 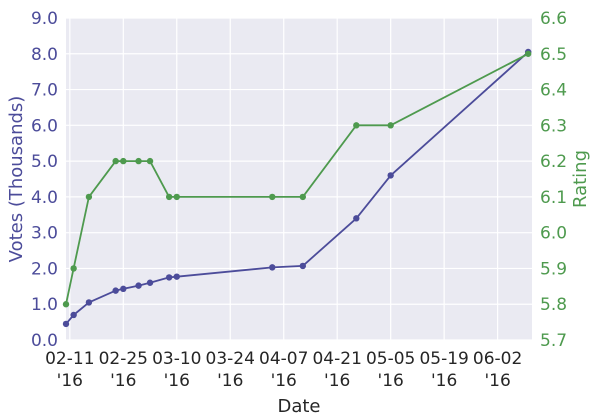 I want to click on x-axis-label: Date, so click(x=298, y=406).